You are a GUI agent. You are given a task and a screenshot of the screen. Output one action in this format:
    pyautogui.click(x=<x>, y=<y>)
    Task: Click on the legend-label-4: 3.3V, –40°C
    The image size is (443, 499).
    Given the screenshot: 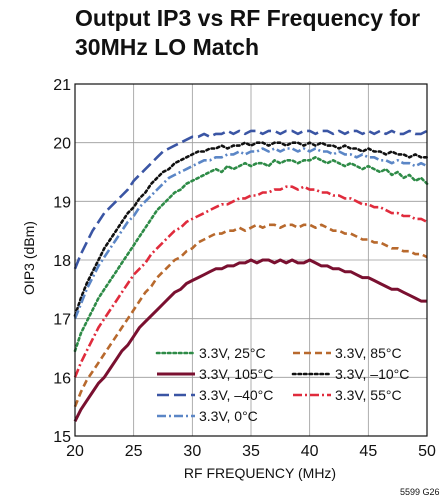 What is the action you would take?
    pyautogui.click(x=236, y=395)
    